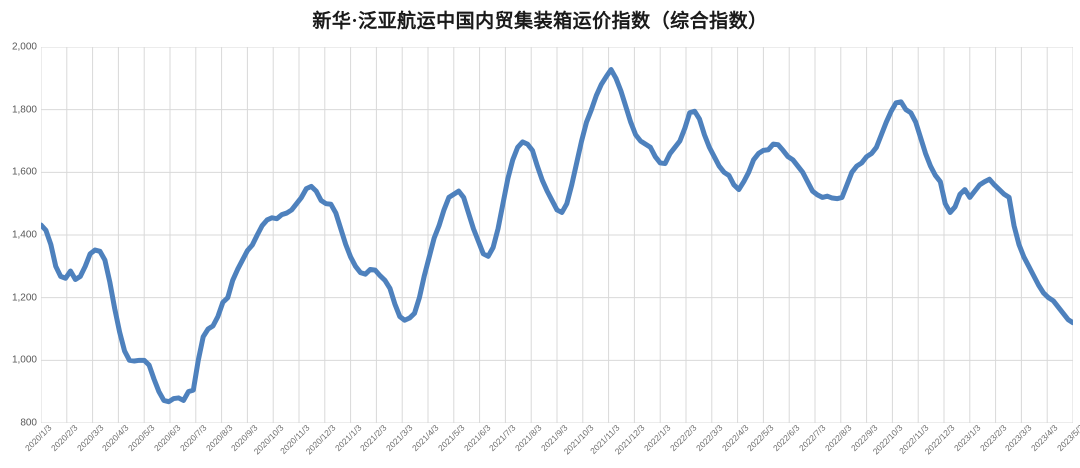  Describe the element at coordinates (24, 110) in the screenshot. I see `y-axis-tick-label: 1,800` at that location.